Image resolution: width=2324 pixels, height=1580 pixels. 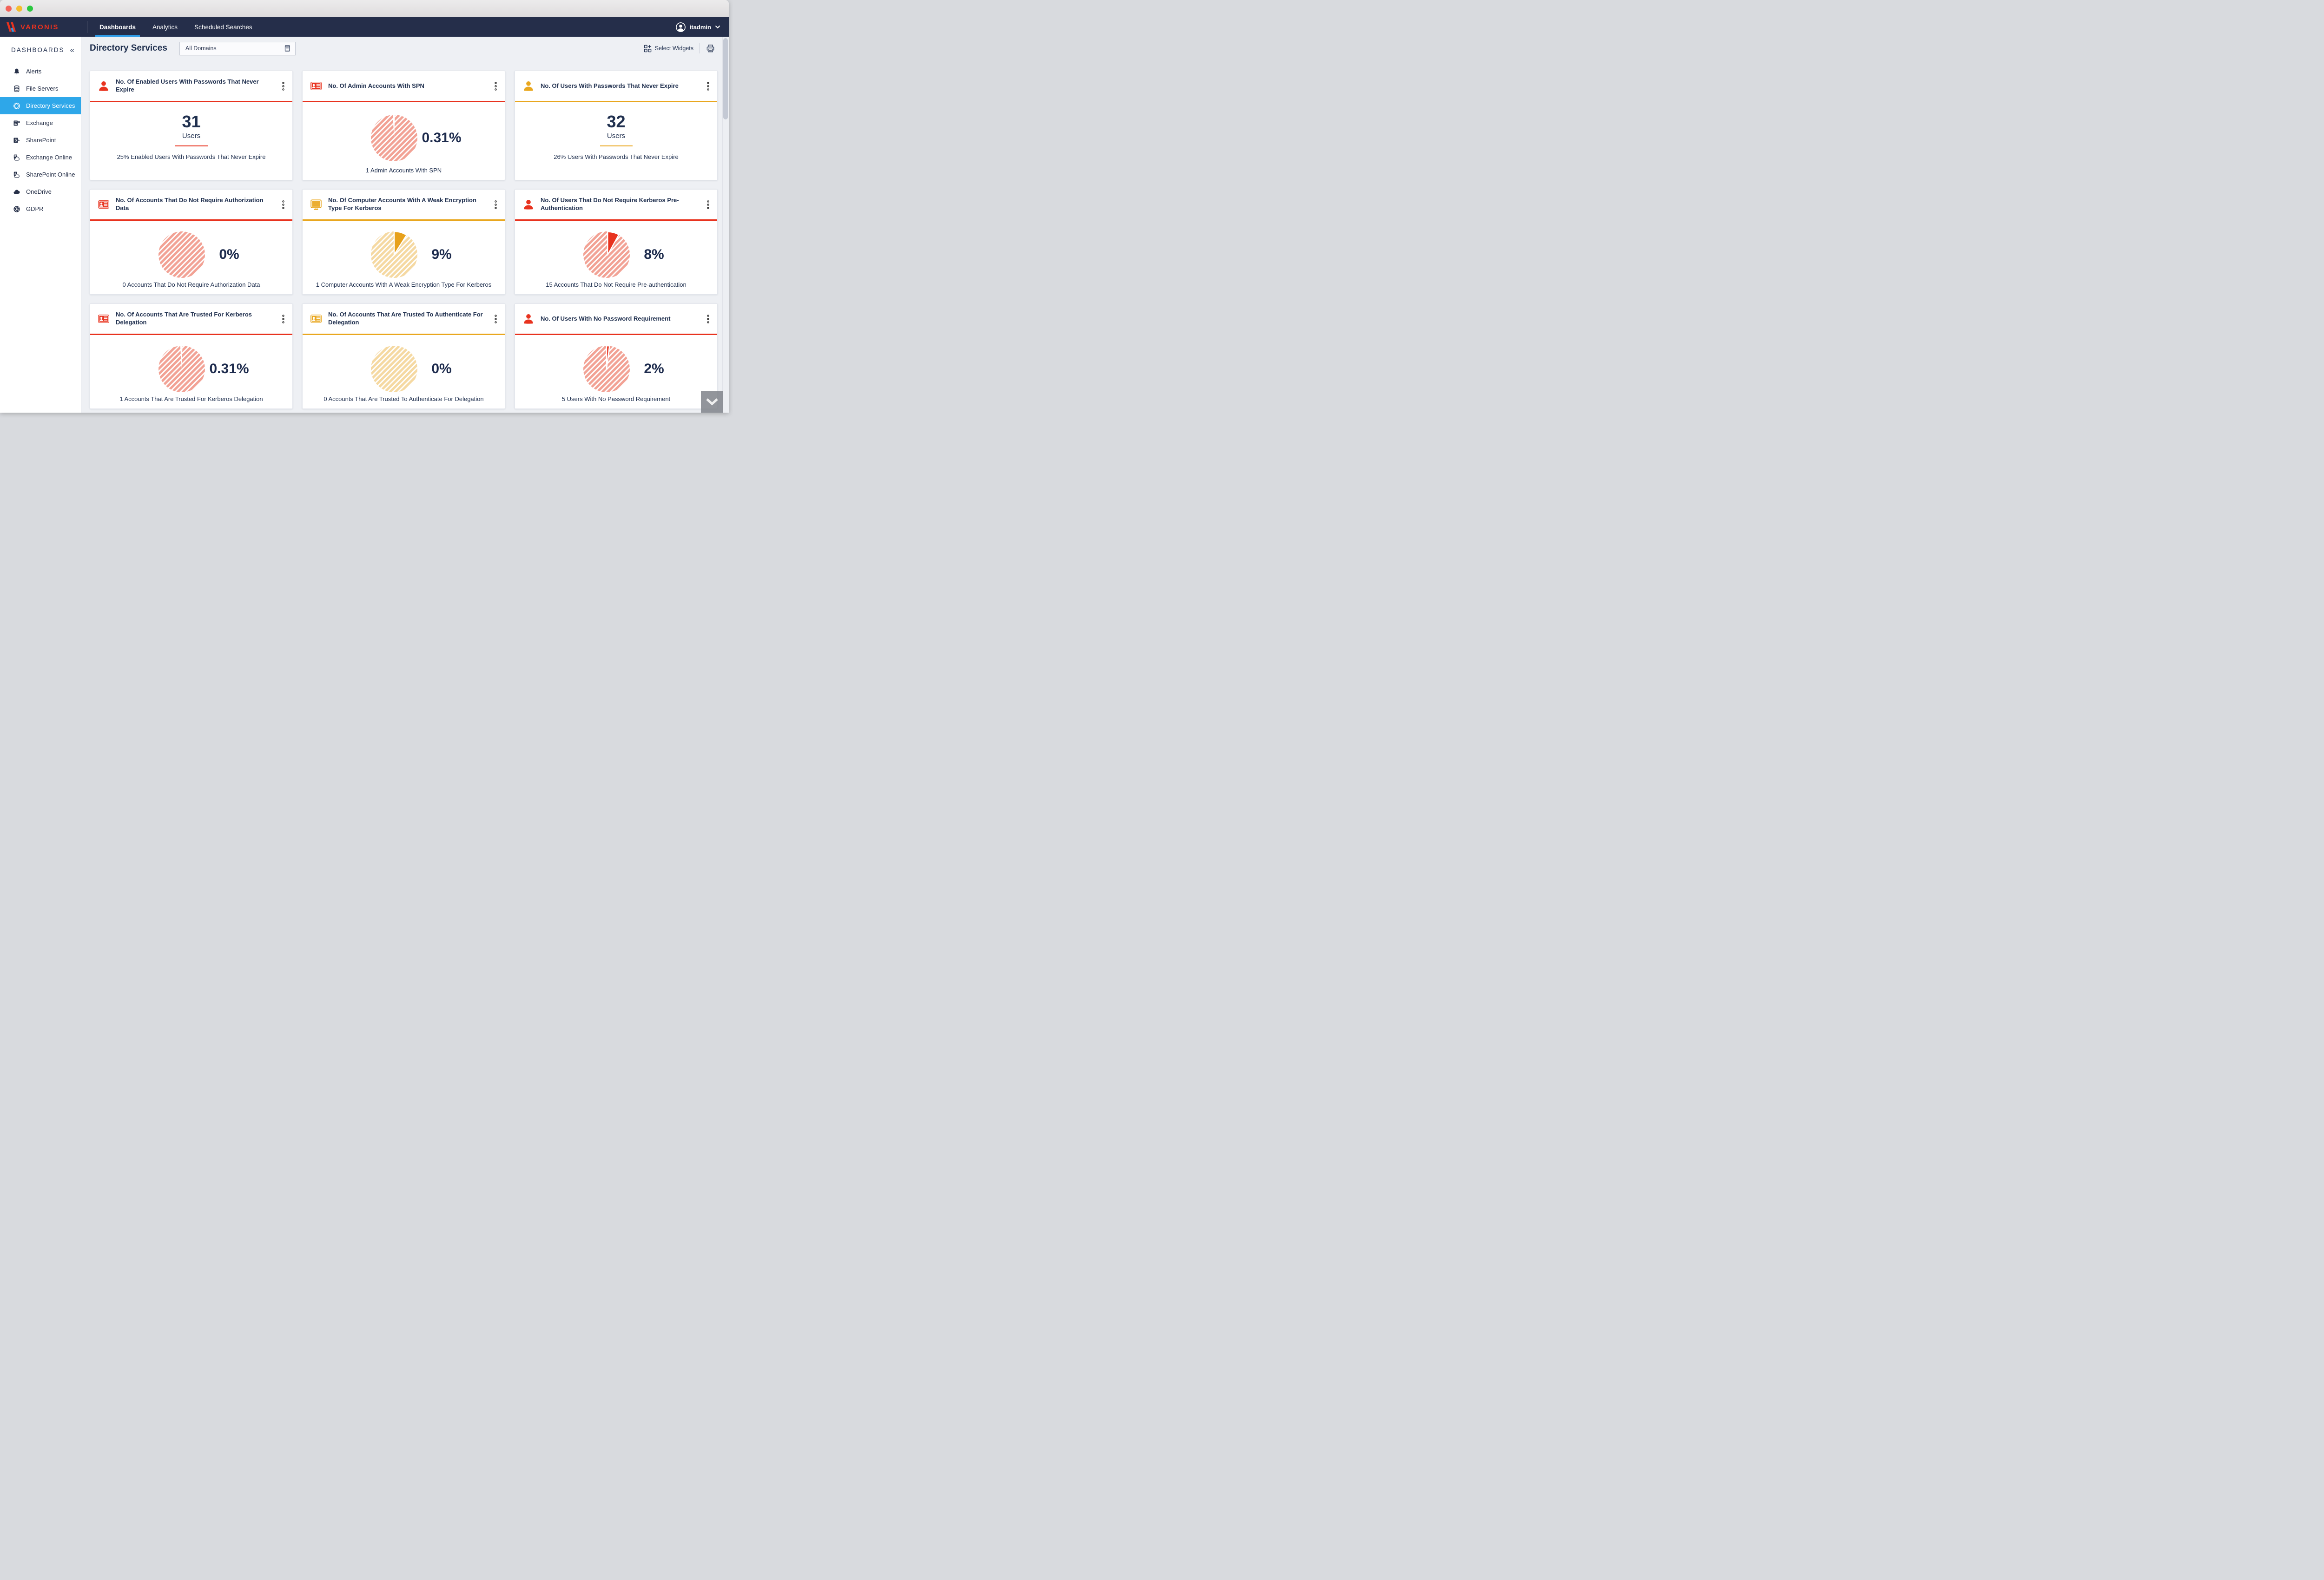 I want to click on sidebar-item-label: File Servers, so click(x=42, y=88).